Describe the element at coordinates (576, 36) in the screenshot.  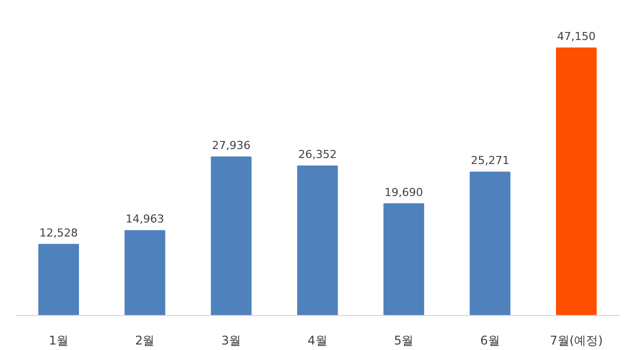
I see `data-label: 47,150` at that location.